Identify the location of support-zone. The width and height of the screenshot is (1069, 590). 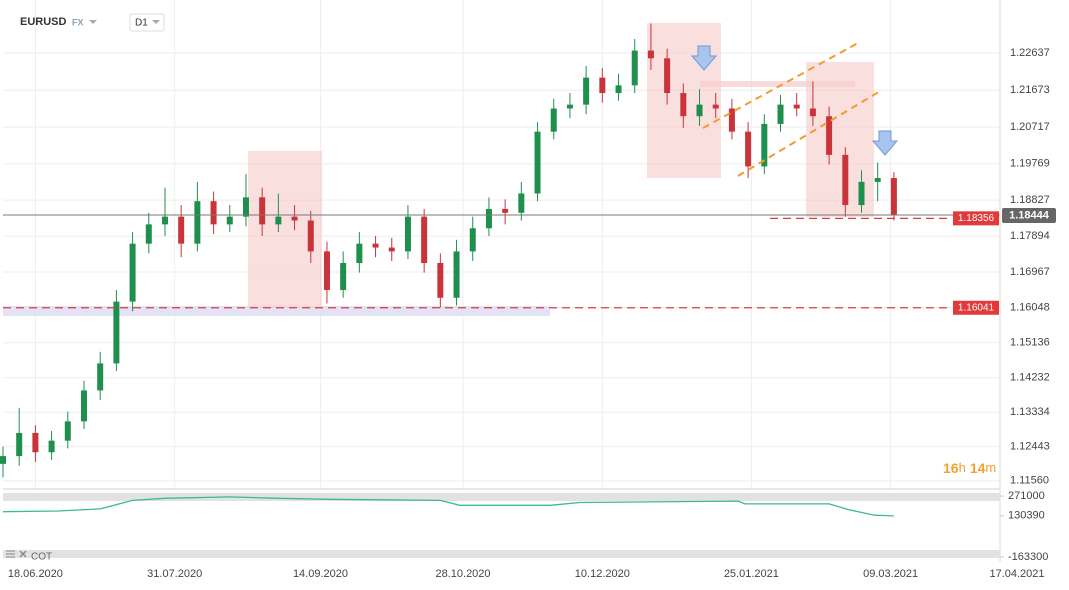
(276, 311).